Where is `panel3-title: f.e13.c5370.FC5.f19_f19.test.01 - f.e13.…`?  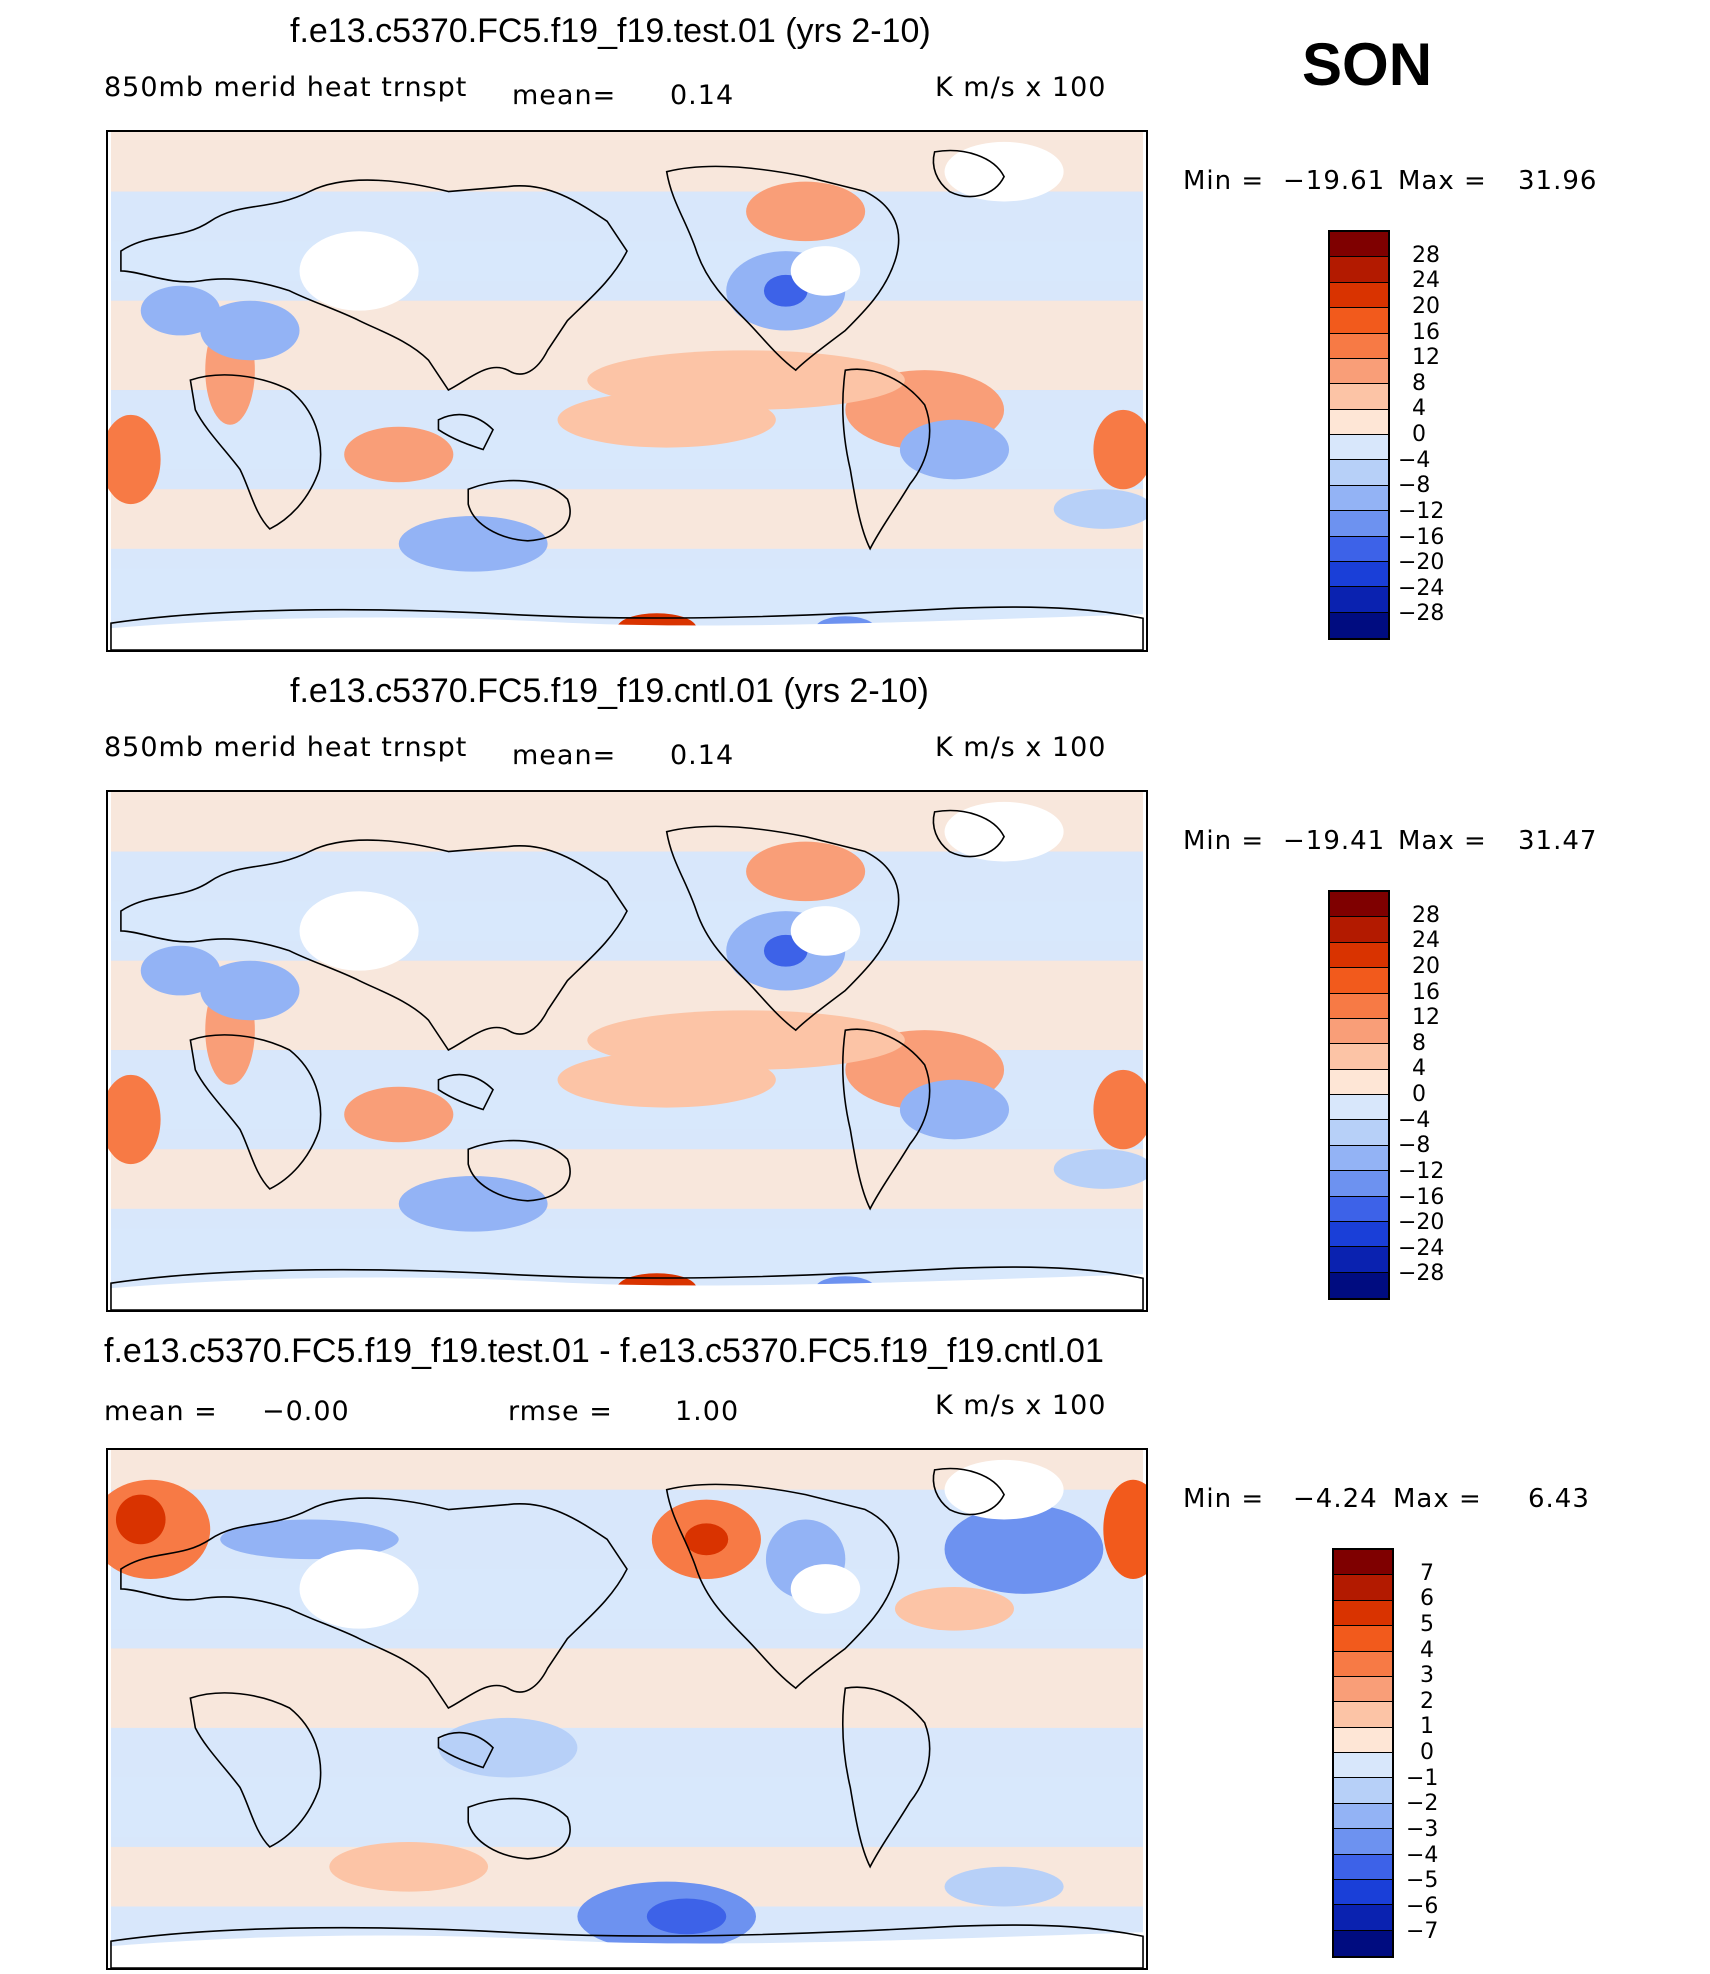 panel3-title: f.e13.c5370.FC5.f19_f19.test.01 - f.e13.… is located at coordinates (604, 1351).